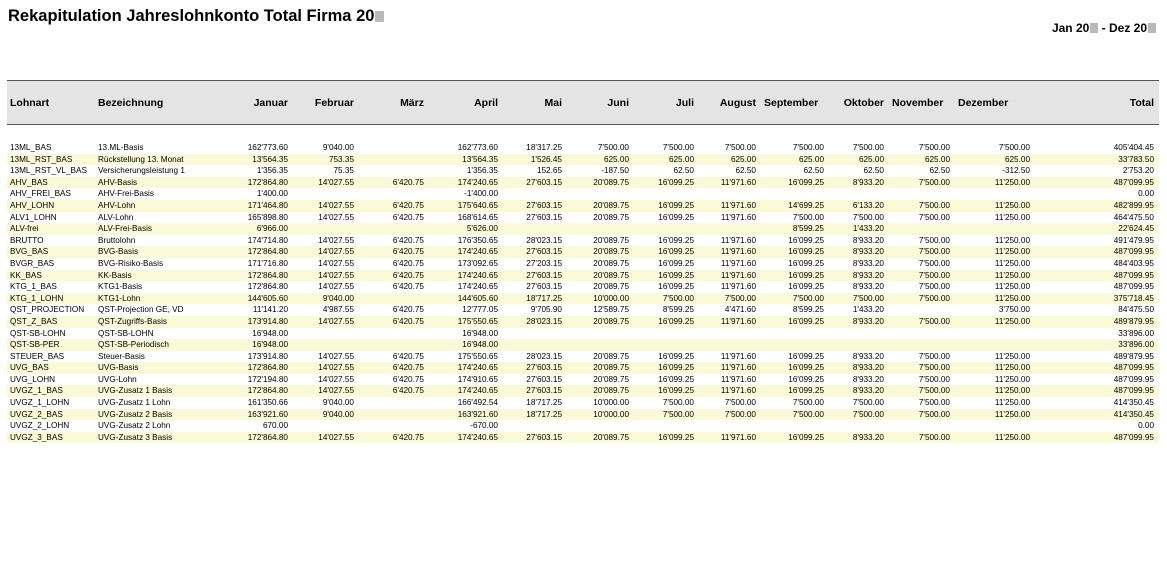 The height and width of the screenshot is (577, 1167). What do you see at coordinates (267, 356) in the screenshot?
I see `cell-januar: 173'914.80` at bounding box center [267, 356].